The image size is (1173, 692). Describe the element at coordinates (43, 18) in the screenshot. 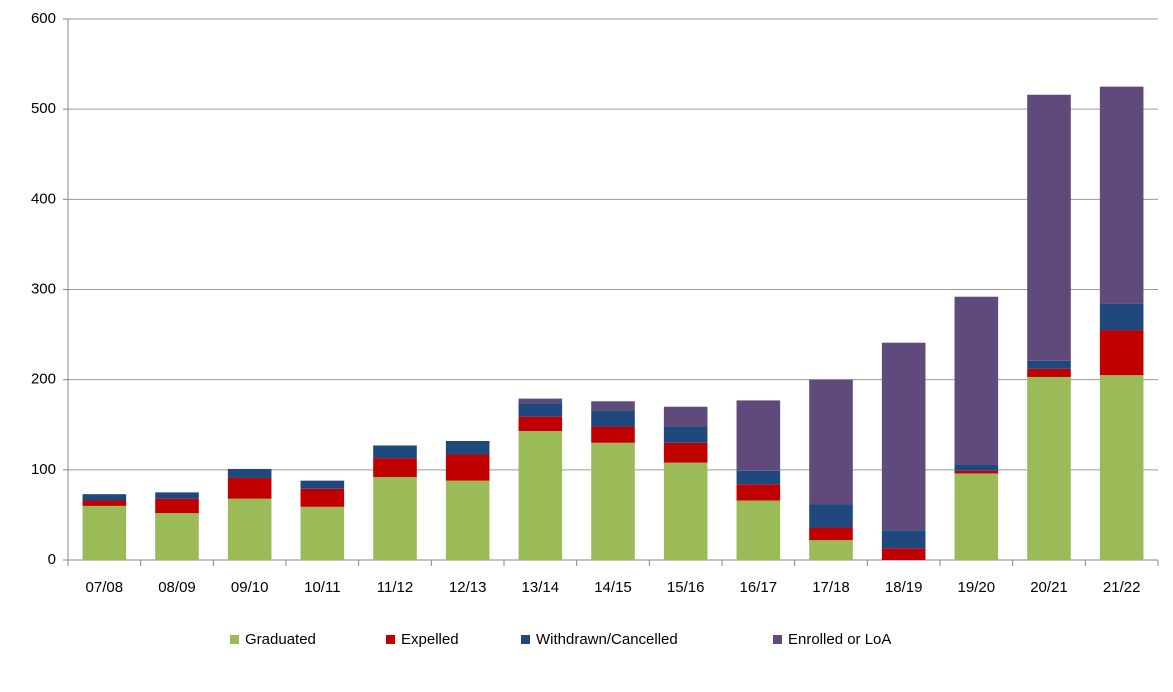

I see `y-tick-label: 600` at that location.